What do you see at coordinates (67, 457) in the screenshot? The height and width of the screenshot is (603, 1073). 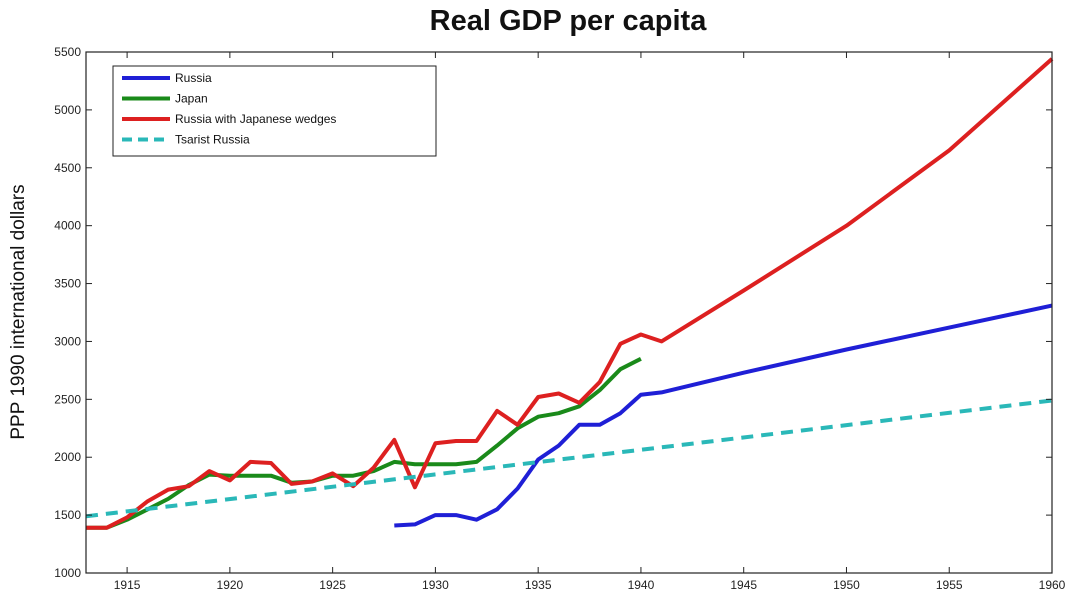 I see `y-tick-label: 2000` at bounding box center [67, 457].